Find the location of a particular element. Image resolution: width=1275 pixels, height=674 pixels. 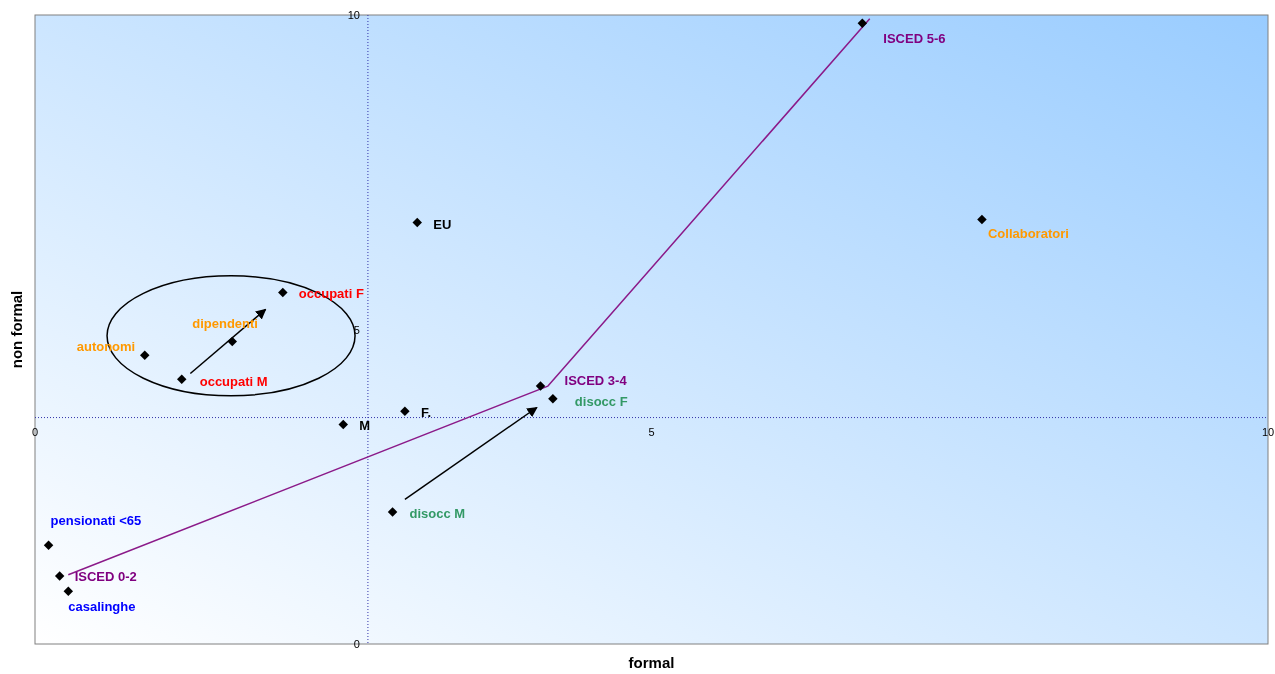

annotation: ISCED 0-2 is located at coordinates (105, 577).